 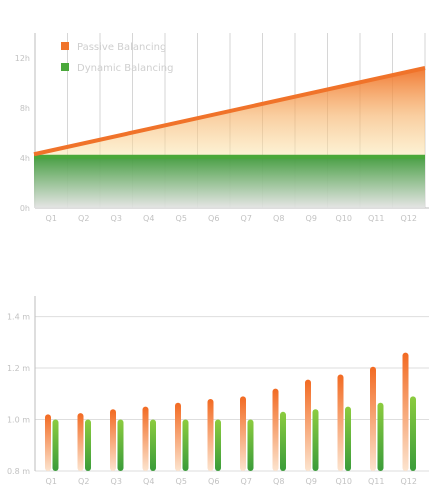 I want to click on y-tick-label: 1.4 m, so click(x=18, y=317).